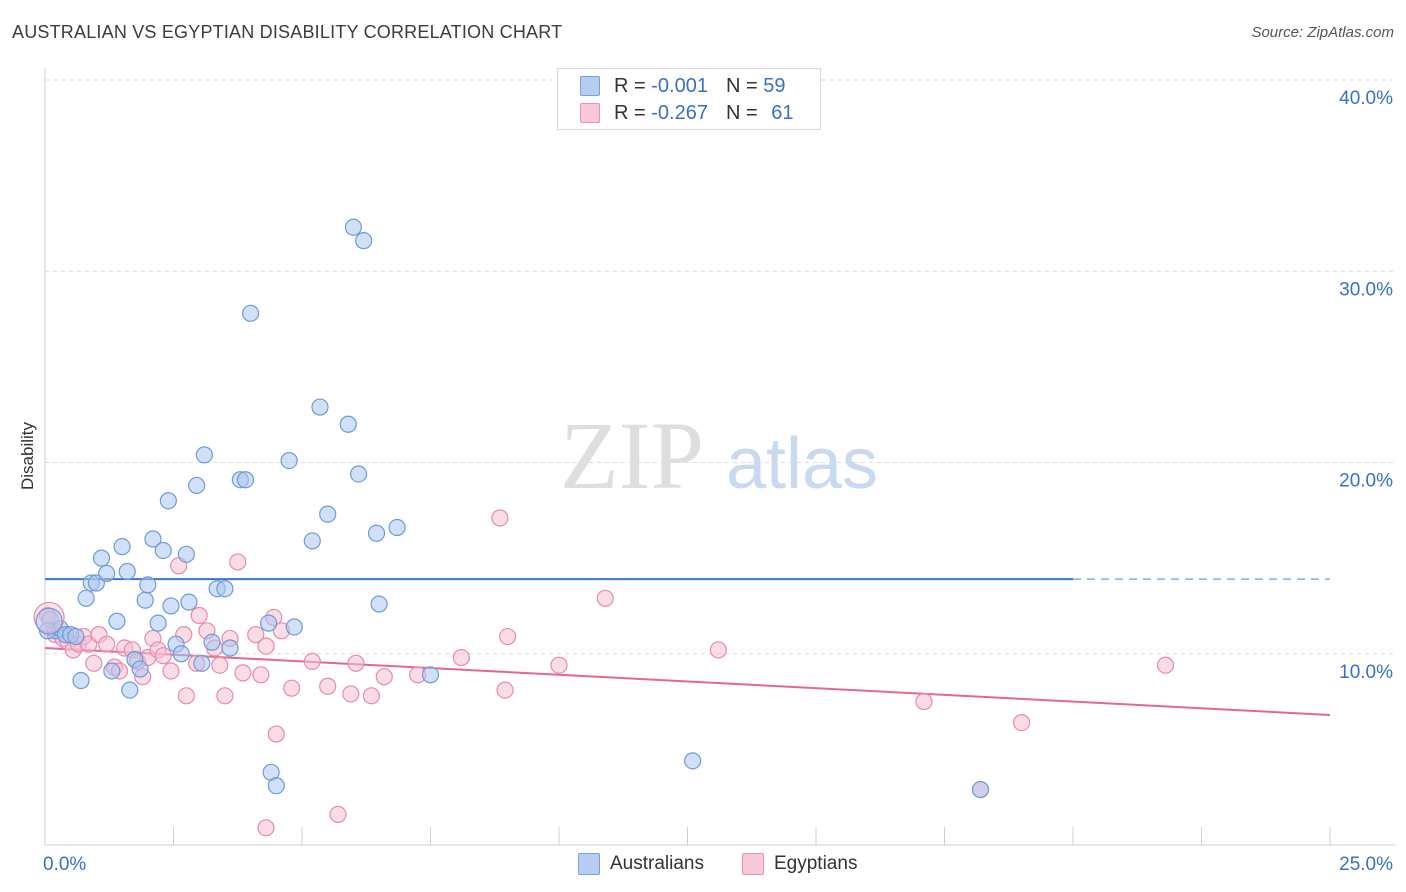 The image size is (1406, 892). Describe the element at coordinates (27, 455) in the screenshot. I see `y-axis-label: Disability` at that location.